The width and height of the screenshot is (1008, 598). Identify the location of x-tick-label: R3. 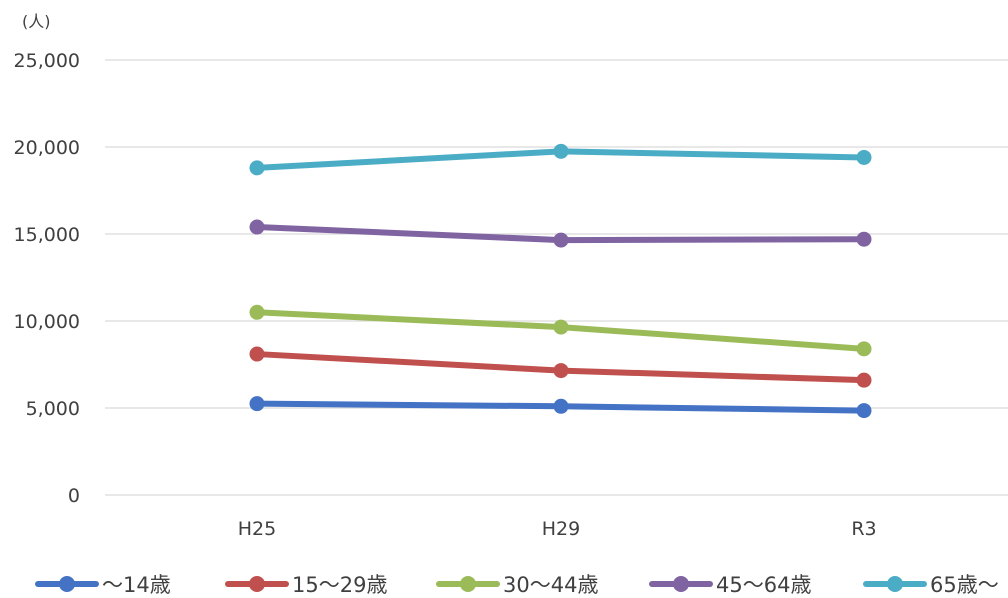
(863, 529).